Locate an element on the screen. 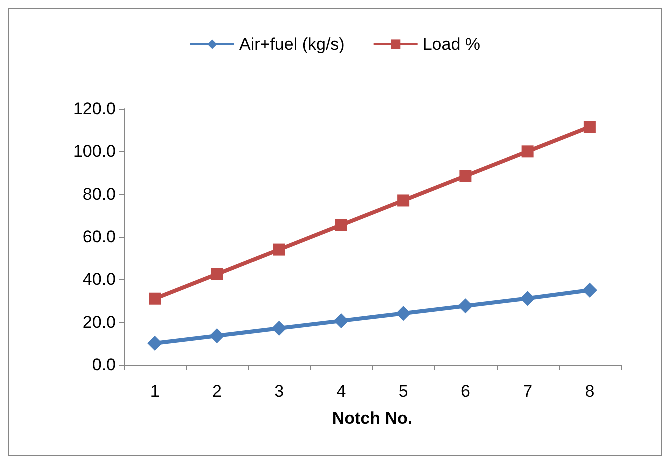  legend-label: Load % is located at coordinates (451, 44).